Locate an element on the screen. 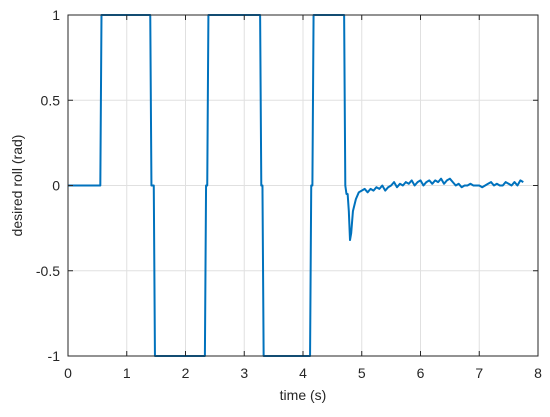 Image resolution: width=550 pixels, height=417 pixels. x-tick-label: 0 is located at coordinates (68, 373).